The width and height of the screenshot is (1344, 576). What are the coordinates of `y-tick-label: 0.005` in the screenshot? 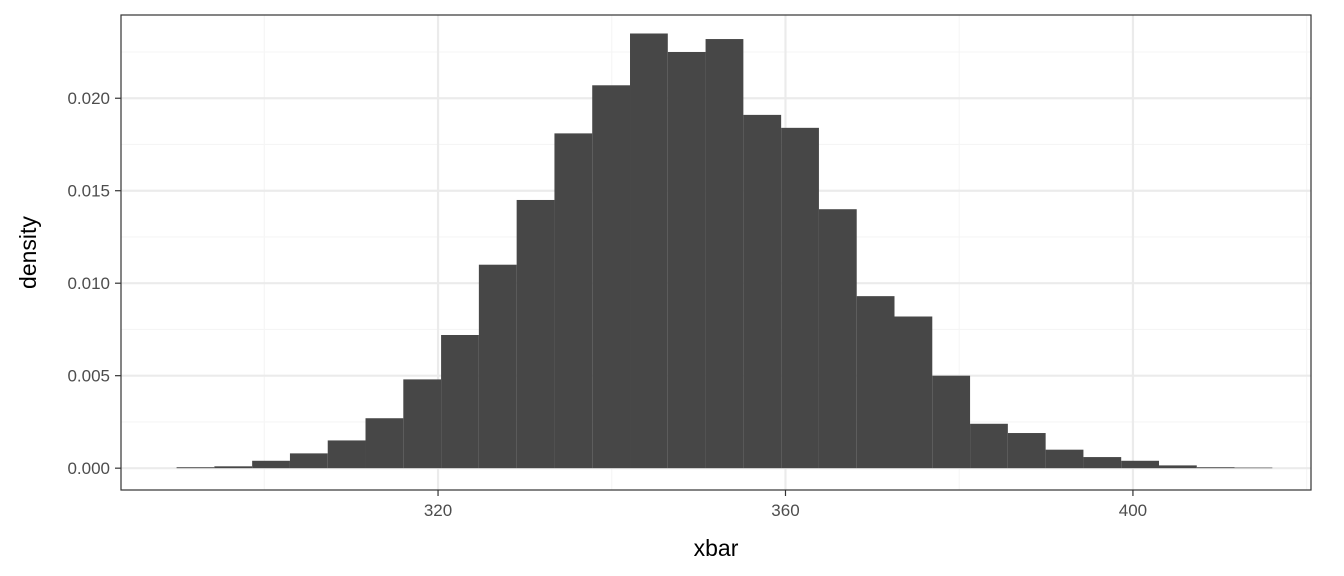 It's located at (88, 376).